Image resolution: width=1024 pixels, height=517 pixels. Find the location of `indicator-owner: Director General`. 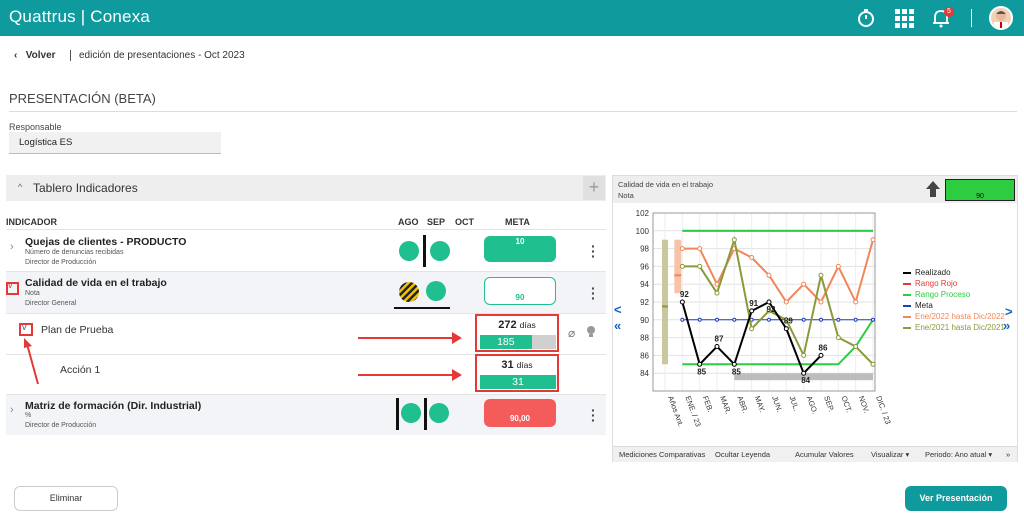

indicator-owner: Director General is located at coordinates (51, 303).